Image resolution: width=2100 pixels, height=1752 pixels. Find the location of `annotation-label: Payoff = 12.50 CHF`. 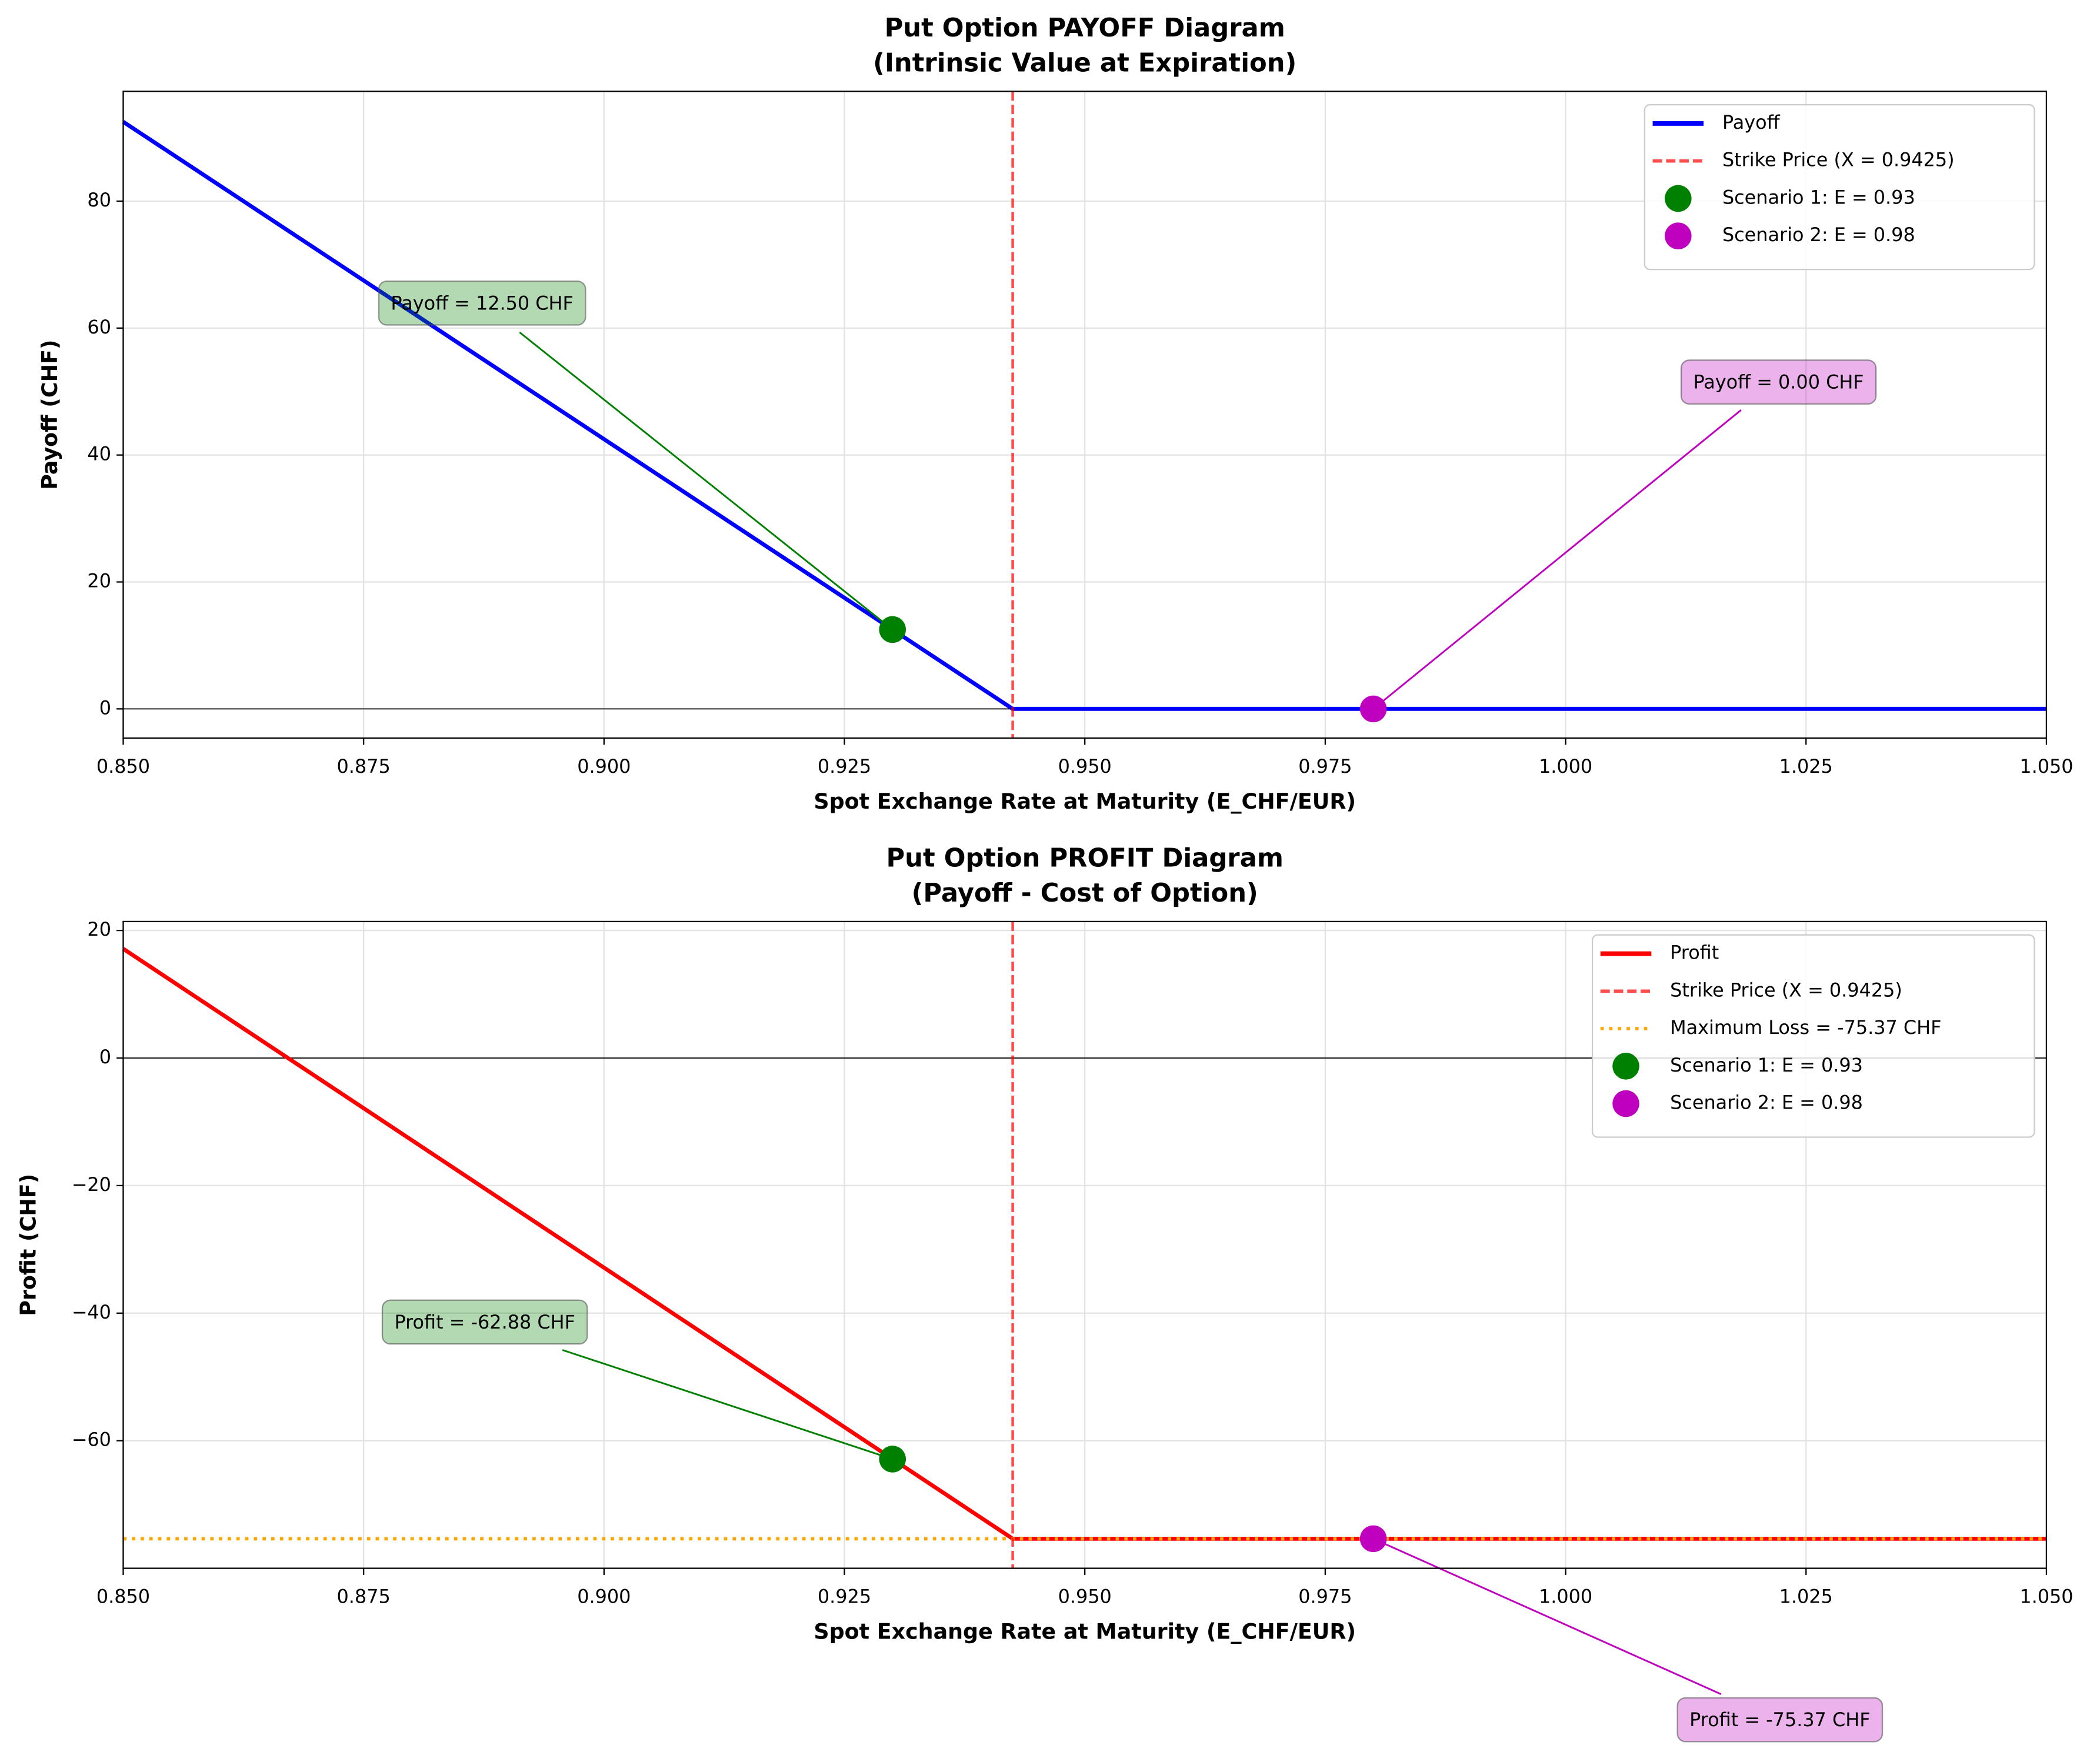

annotation-label: Payoff = 12.50 CHF is located at coordinates (482, 303).